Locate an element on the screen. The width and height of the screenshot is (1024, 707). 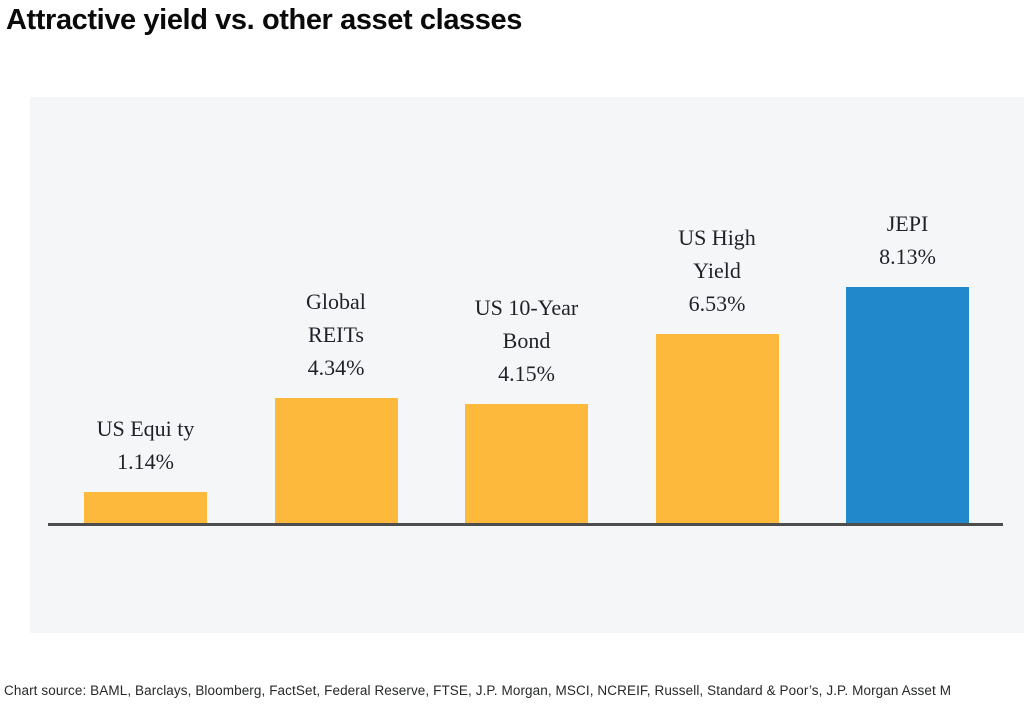
bar-label-global-reits: Global REITs 4.34% is located at coordinates (336, 334).